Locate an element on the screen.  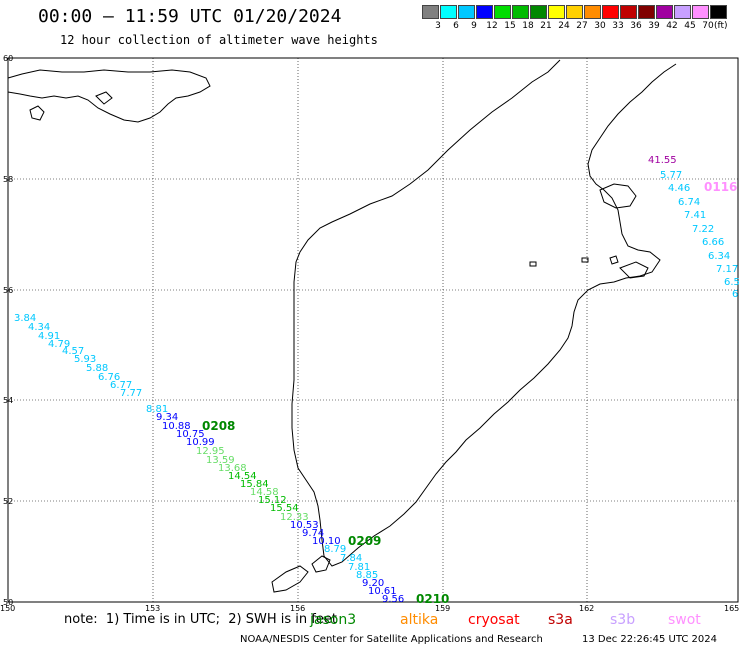
legend-value: 6 is located at coordinates (456, 26).